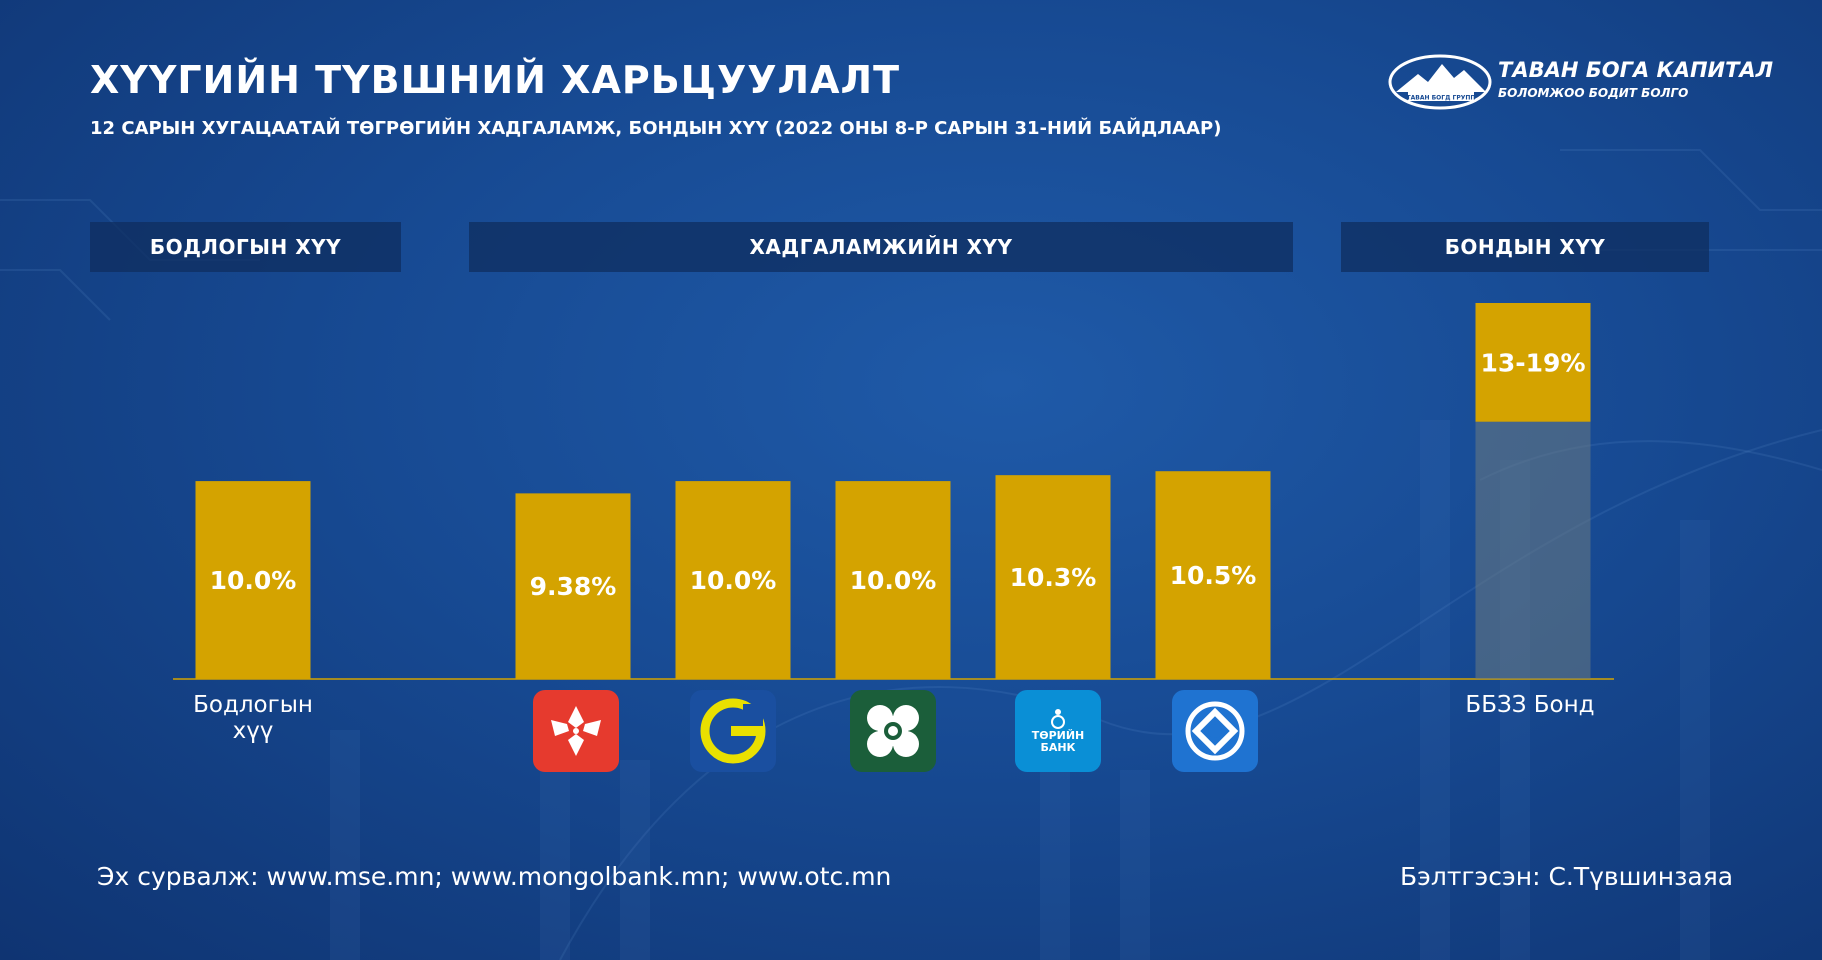 Image resolution: width=1822 pixels, height=960 pixels. Describe the element at coordinates (1533, 550) in the screenshot. I see `bar-bond-range-base` at that location.